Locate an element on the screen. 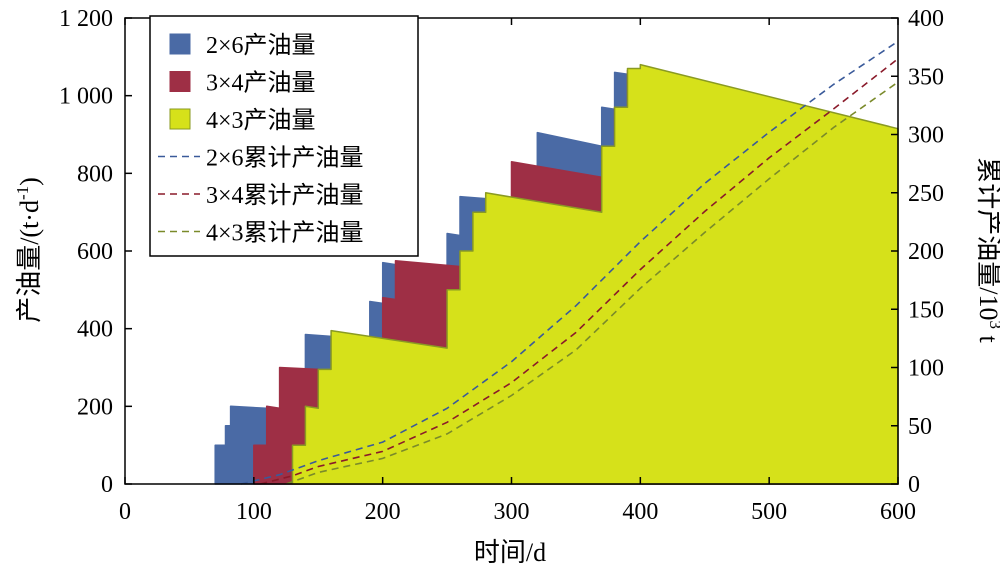 This screenshot has height=571, width=1000. y-tick-label: 400 is located at coordinates (95, 330).